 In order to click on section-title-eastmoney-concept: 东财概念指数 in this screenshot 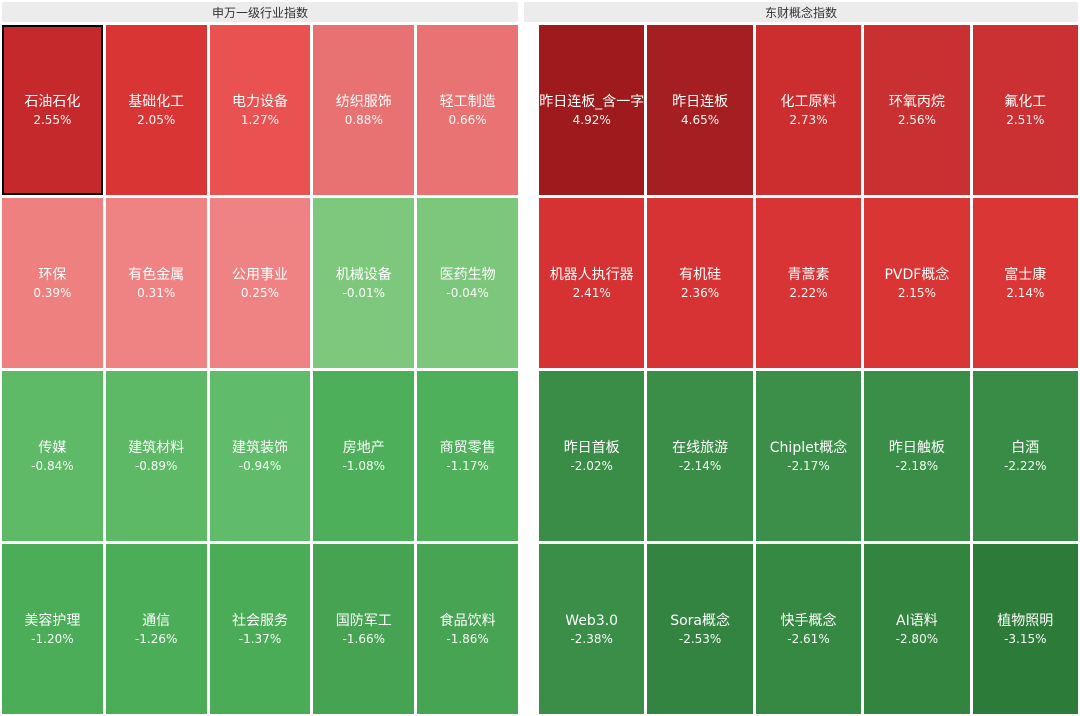, I will do `click(801, 12)`.